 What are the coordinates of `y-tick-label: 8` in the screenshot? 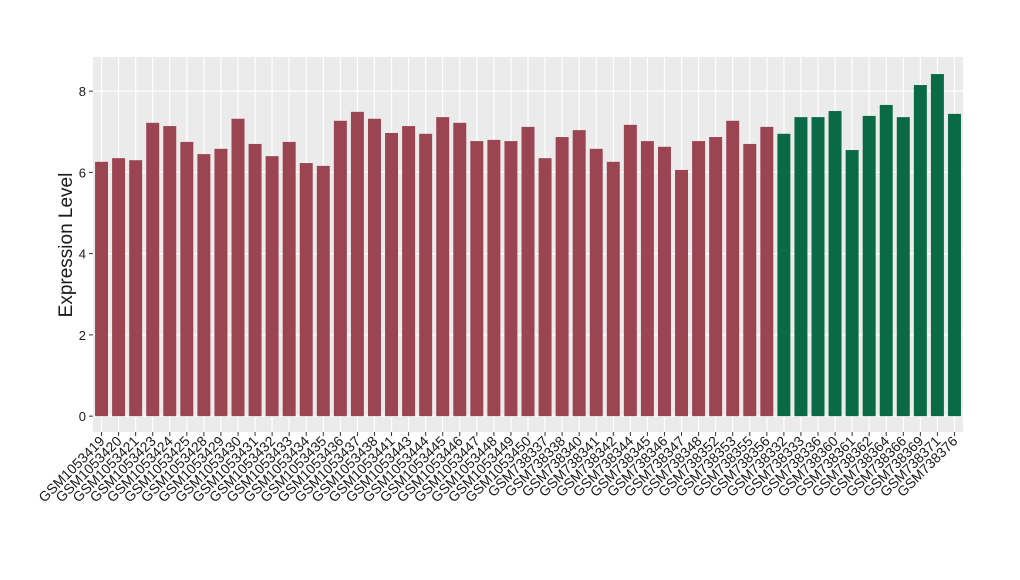 It's located at (82, 91).